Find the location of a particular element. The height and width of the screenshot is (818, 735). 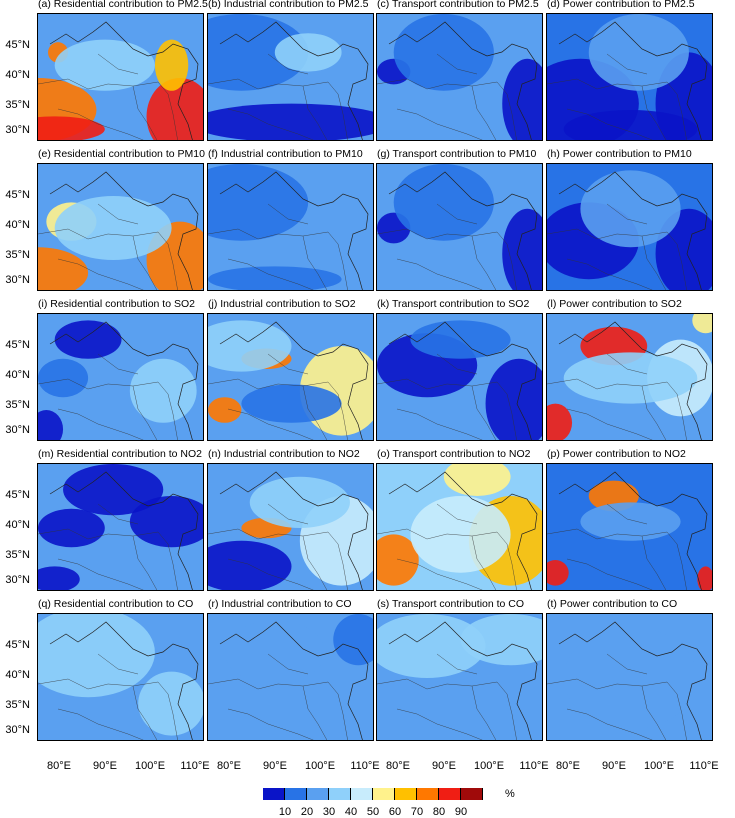

map-panel: (h) Power contribution to PM10 is located at coordinates (629, 219).